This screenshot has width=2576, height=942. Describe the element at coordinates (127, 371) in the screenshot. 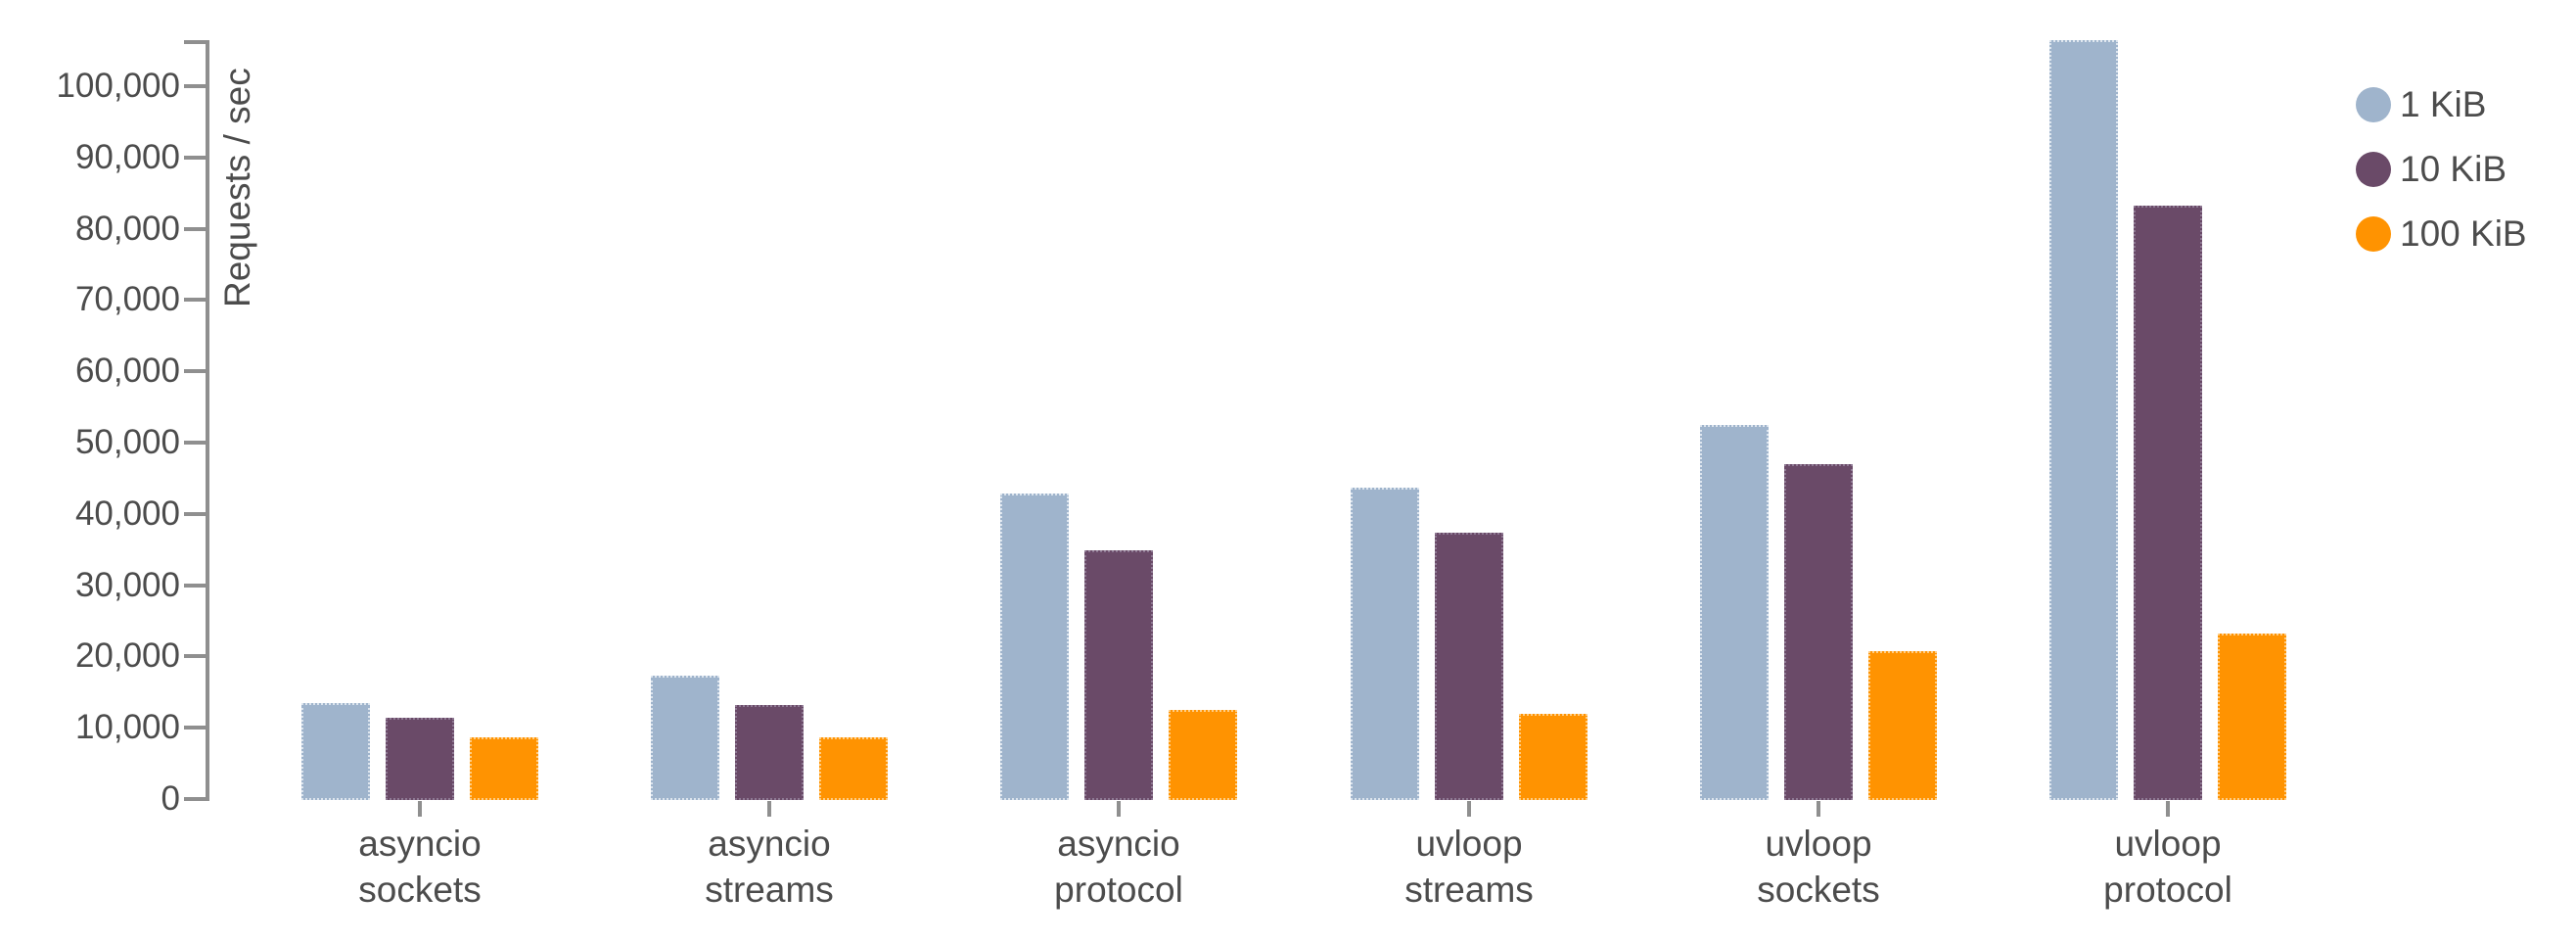

I see `y-tick-label: 60,000` at that location.